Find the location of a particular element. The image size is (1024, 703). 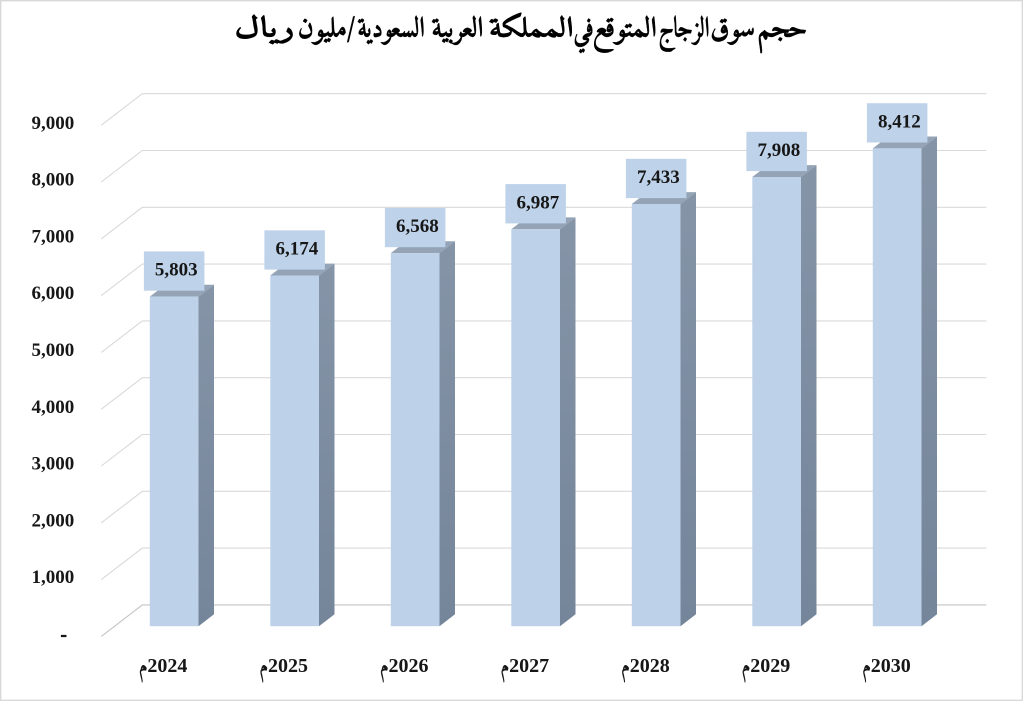

svg-text: 2024 is located at coordinates (167, 666).